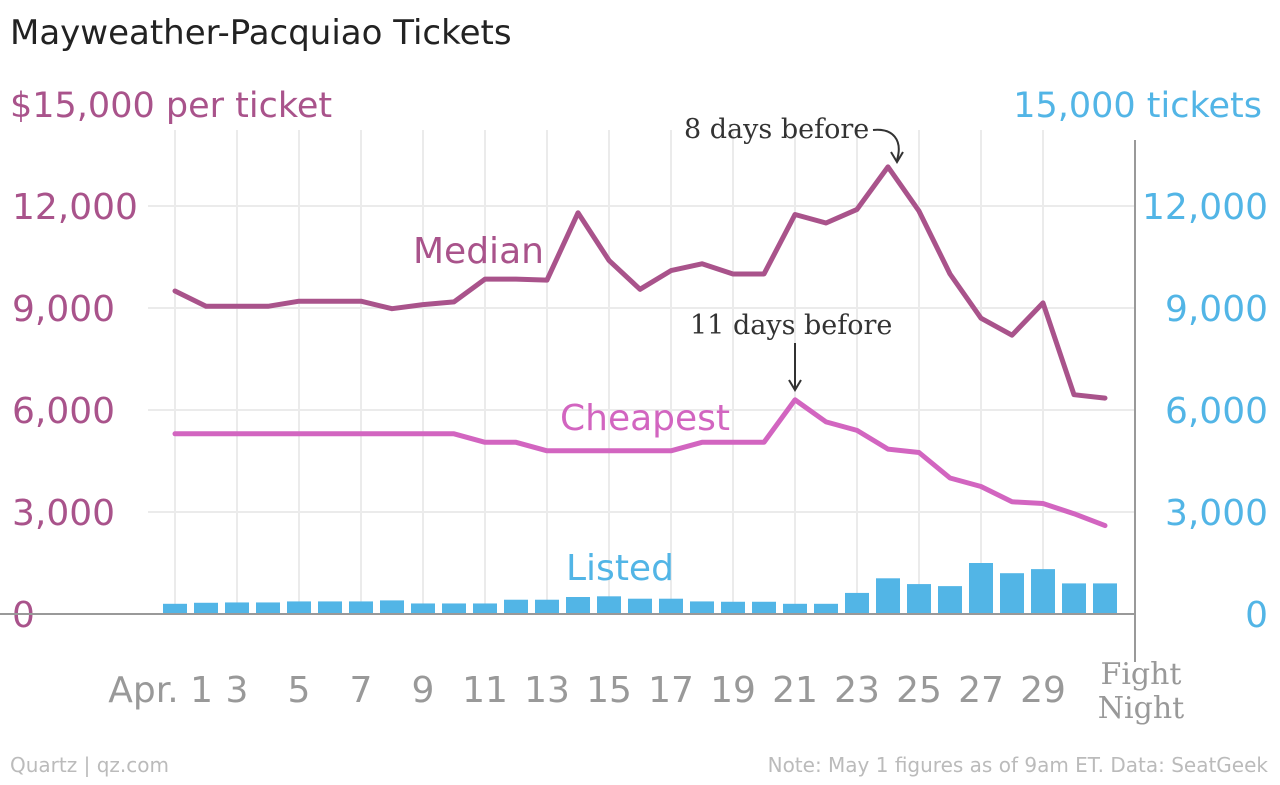 The height and width of the screenshot is (785, 1280). What do you see at coordinates (1256, 615) in the screenshot?
I see `right-tick-label: 0` at bounding box center [1256, 615].